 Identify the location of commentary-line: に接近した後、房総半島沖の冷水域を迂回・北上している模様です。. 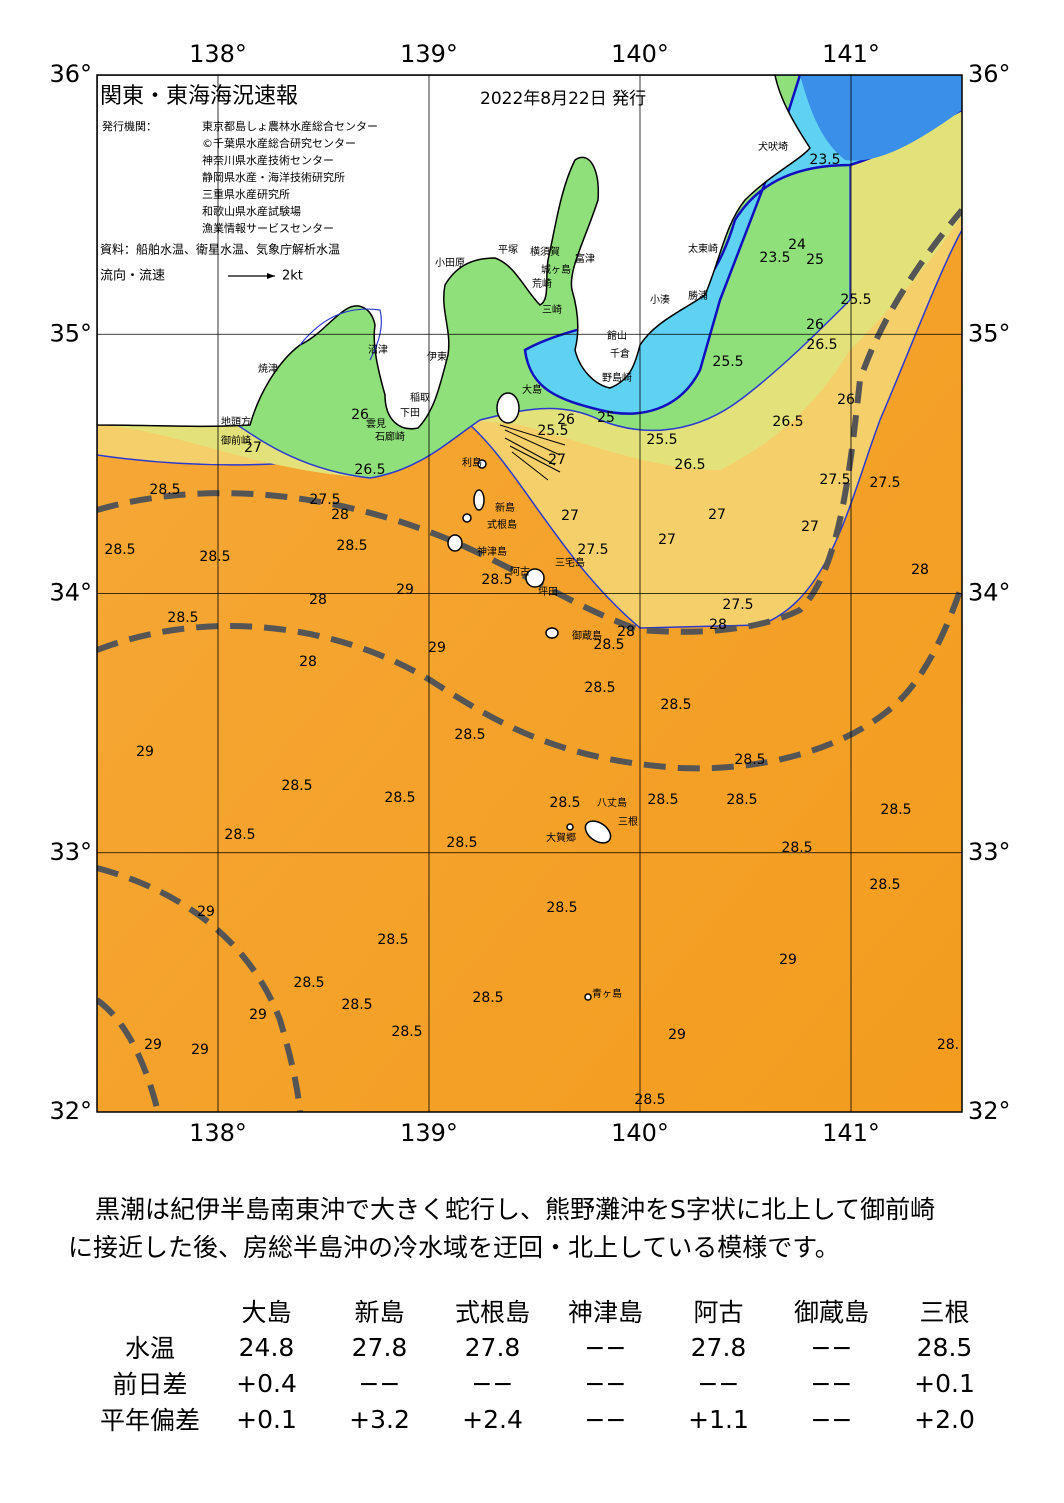
(454, 1247).